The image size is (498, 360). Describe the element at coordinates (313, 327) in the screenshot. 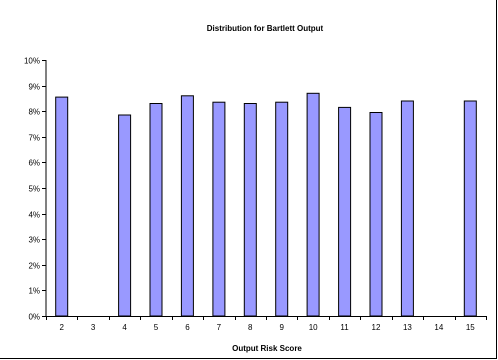

I see `x-tick-label: 10` at that location.